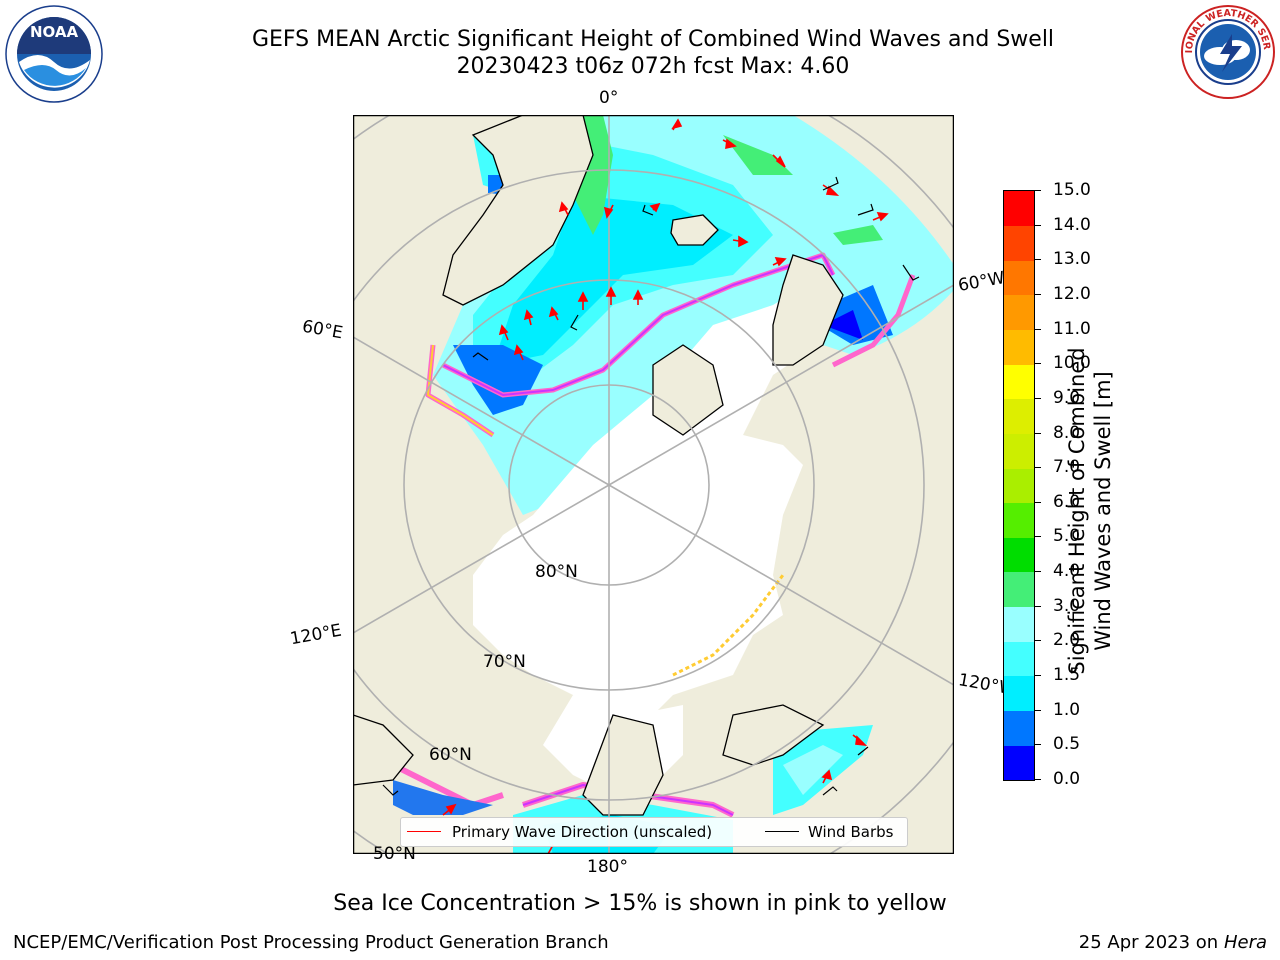 The image size is (1280, 960). What do you see at coordinates (1072, 363) in the screenshot?
I see `colorbar-tick-label: 10.0` at bounding box center [1072, 363].